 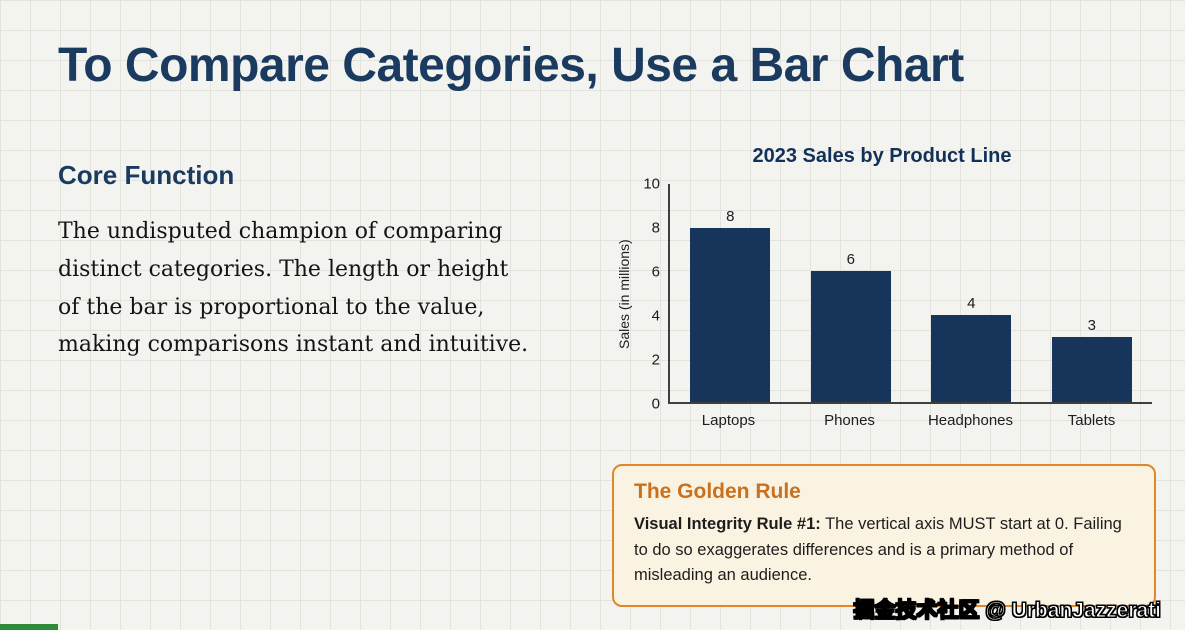 I want to click on bar-phones, so click(x=850, y=336).